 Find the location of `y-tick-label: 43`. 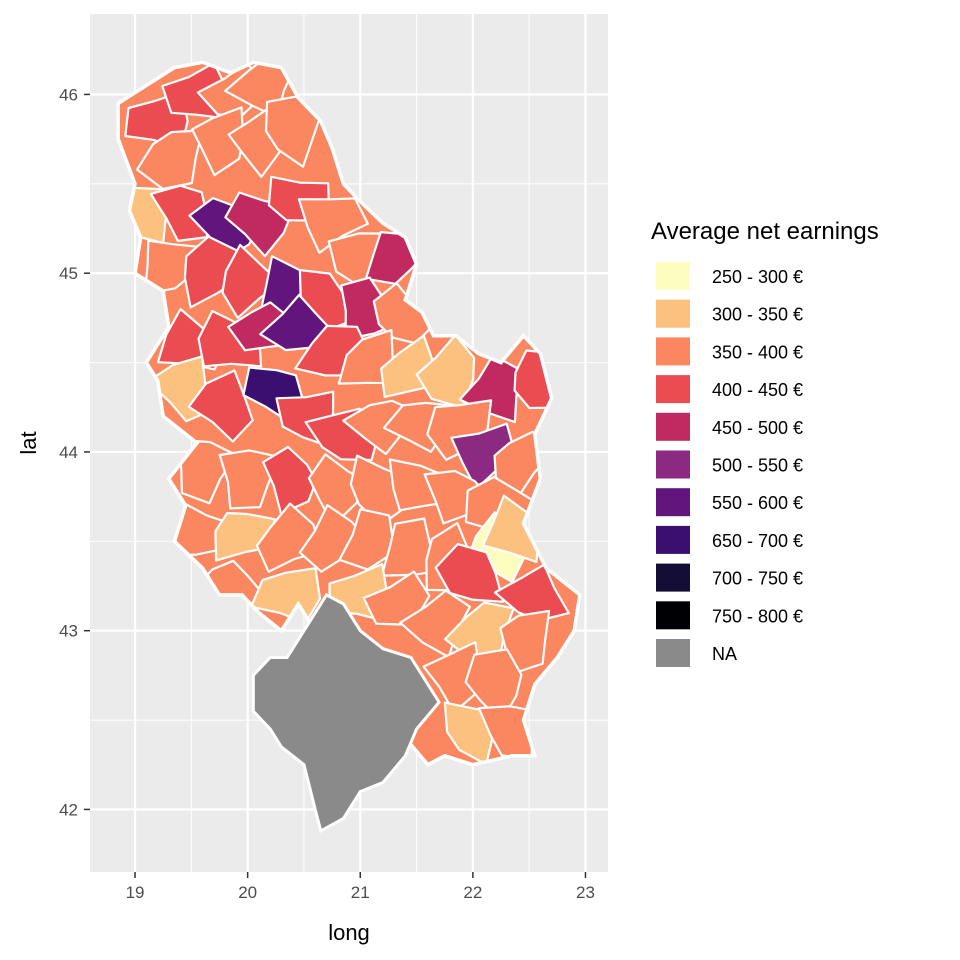

y-tick-label: 43 is located at coordinates (68, 631).